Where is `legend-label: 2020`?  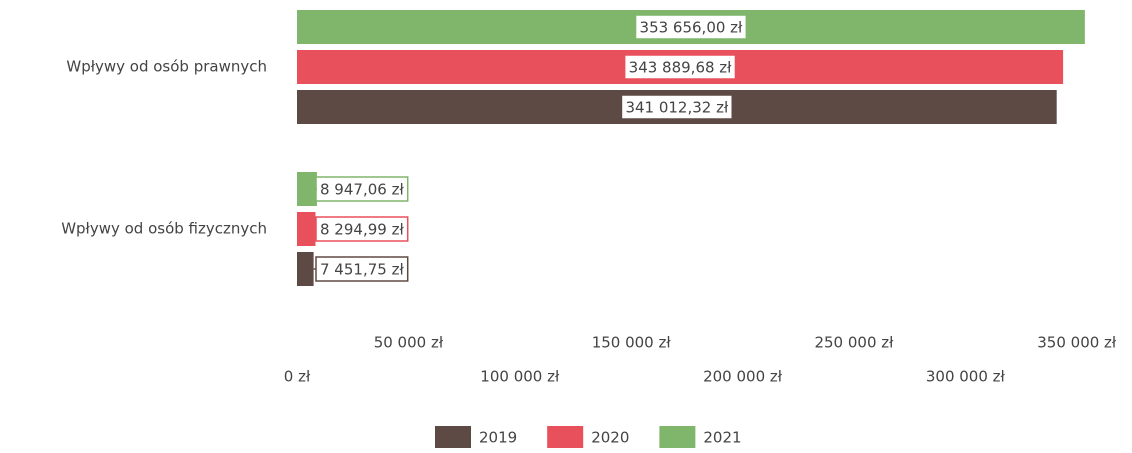 legend-label: 2020 is located at coordinates (610, 438).